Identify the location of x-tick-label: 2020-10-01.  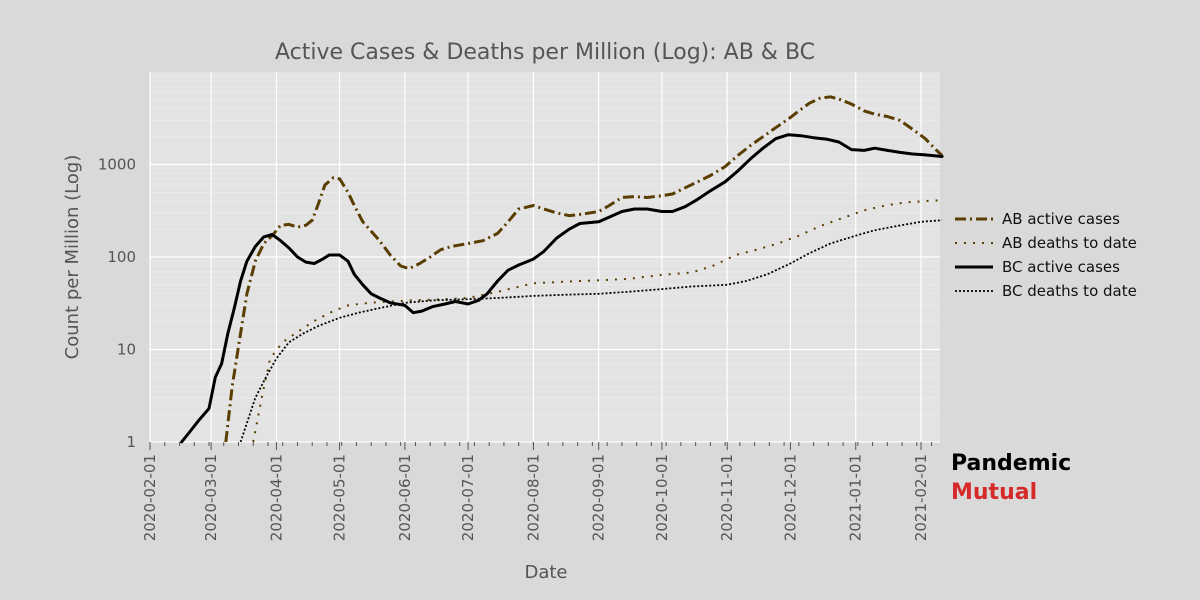
(662, 497).